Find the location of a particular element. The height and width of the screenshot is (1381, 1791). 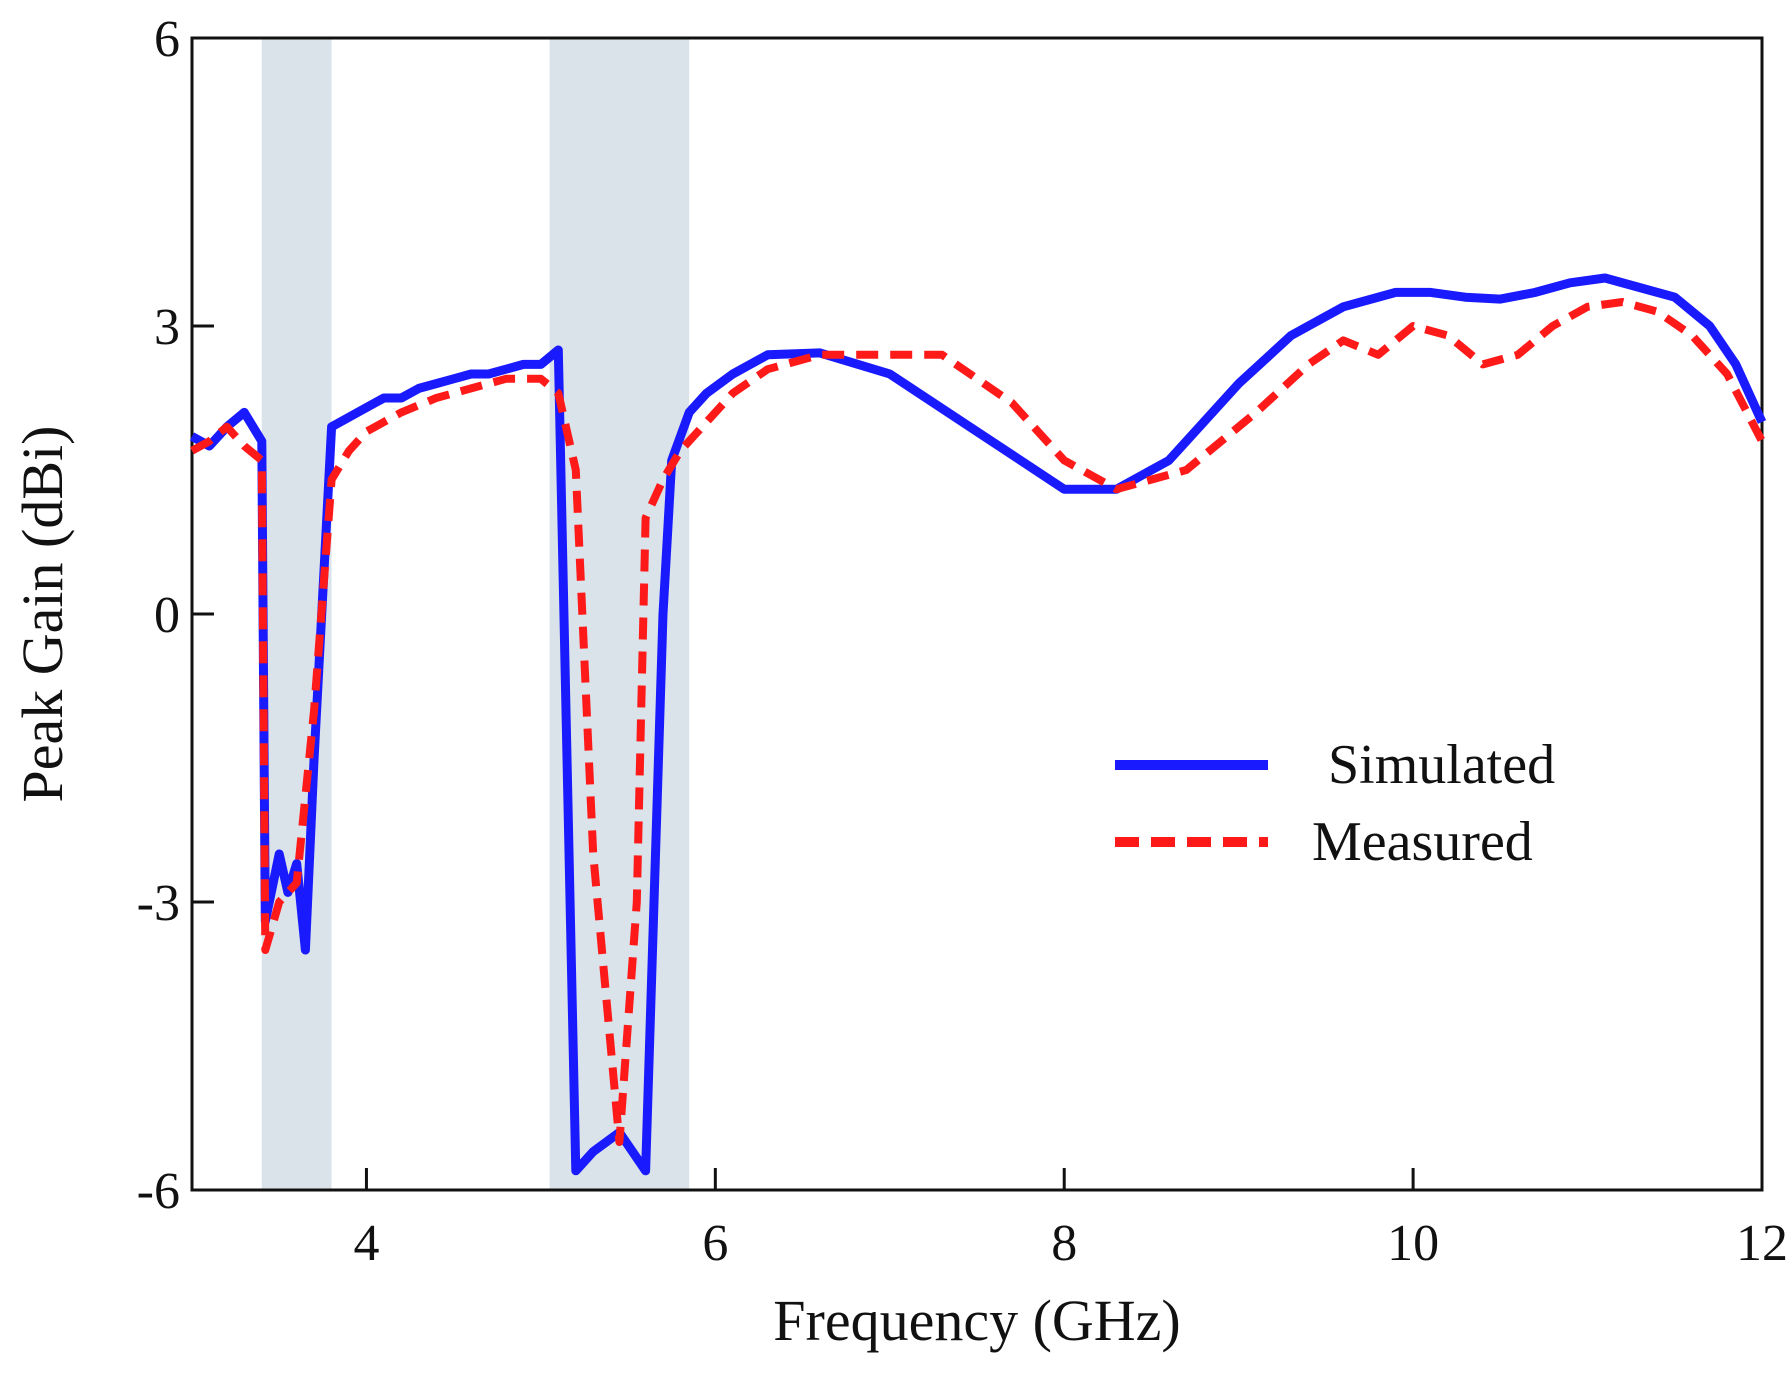

y-tick-label: 6 is located at coordinates (167, 39).